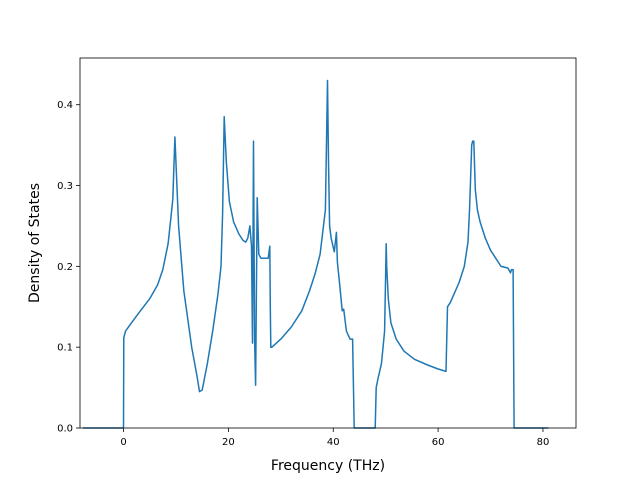 Image resolution: width=640 pixels, height=484 pixels. What do you see at coordinates (35, 243) in the screenshot?
I see `y-axis-label: Density of States` at bounding box center [35, 243].